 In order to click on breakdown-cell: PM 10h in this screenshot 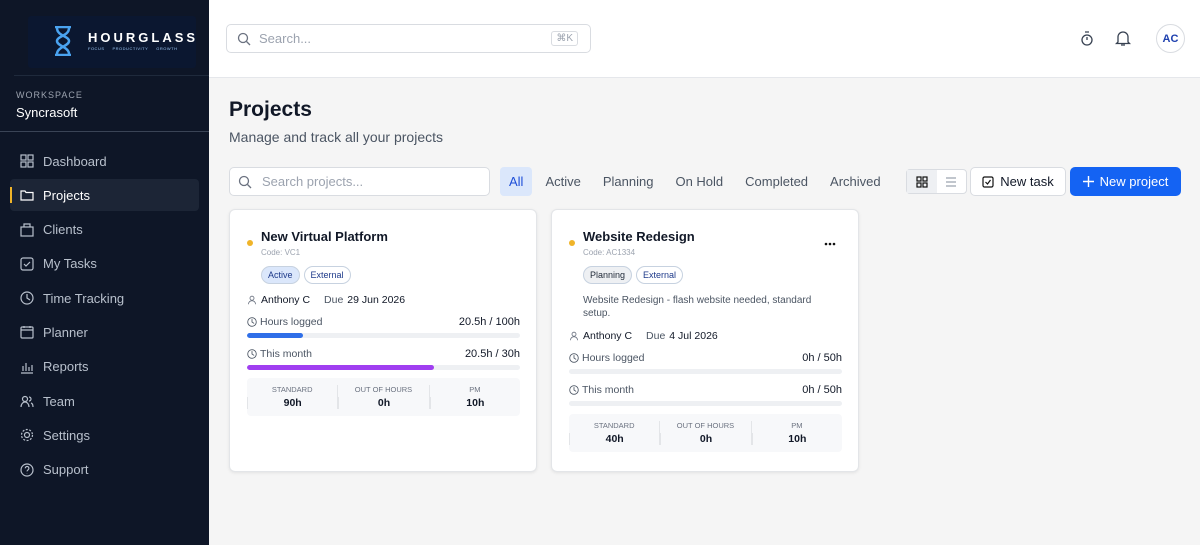, I will do `click(796, 433)`.